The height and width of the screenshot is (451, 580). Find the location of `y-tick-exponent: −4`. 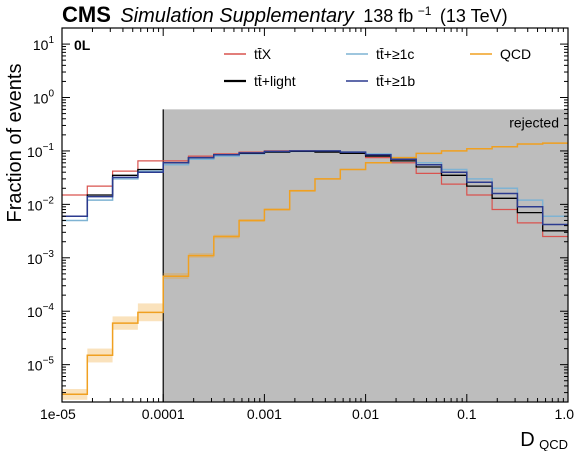

y-tick-exponent: −4 is located at coordinates (49, 307).